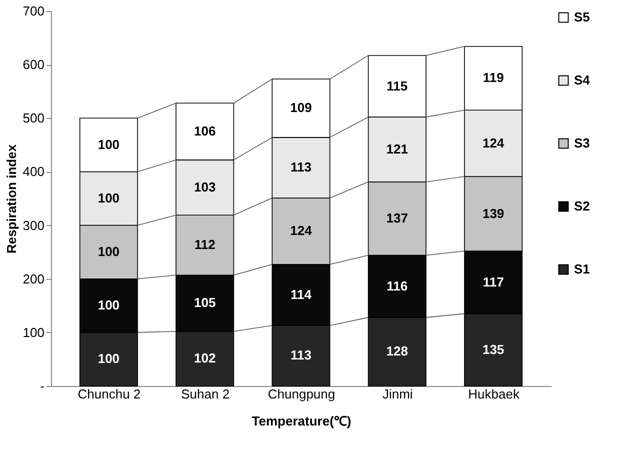 The width and height of the screenshot is (643, 462). Describe the element at coordinates (33, 64) in the screenshot. I see `y-tick-label: 600` at that location.